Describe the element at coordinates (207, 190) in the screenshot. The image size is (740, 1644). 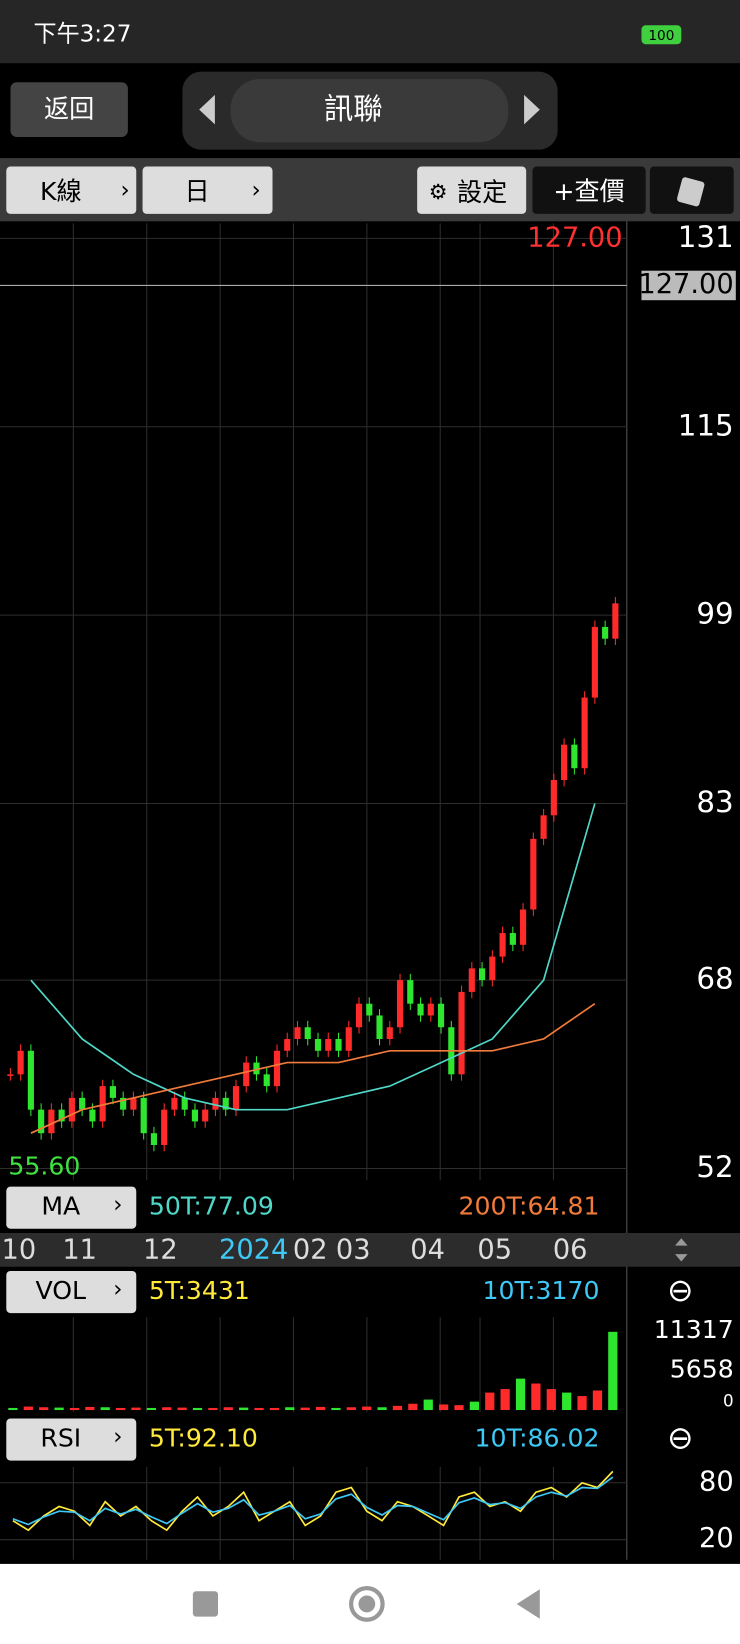
I see `interval-button` at that location.